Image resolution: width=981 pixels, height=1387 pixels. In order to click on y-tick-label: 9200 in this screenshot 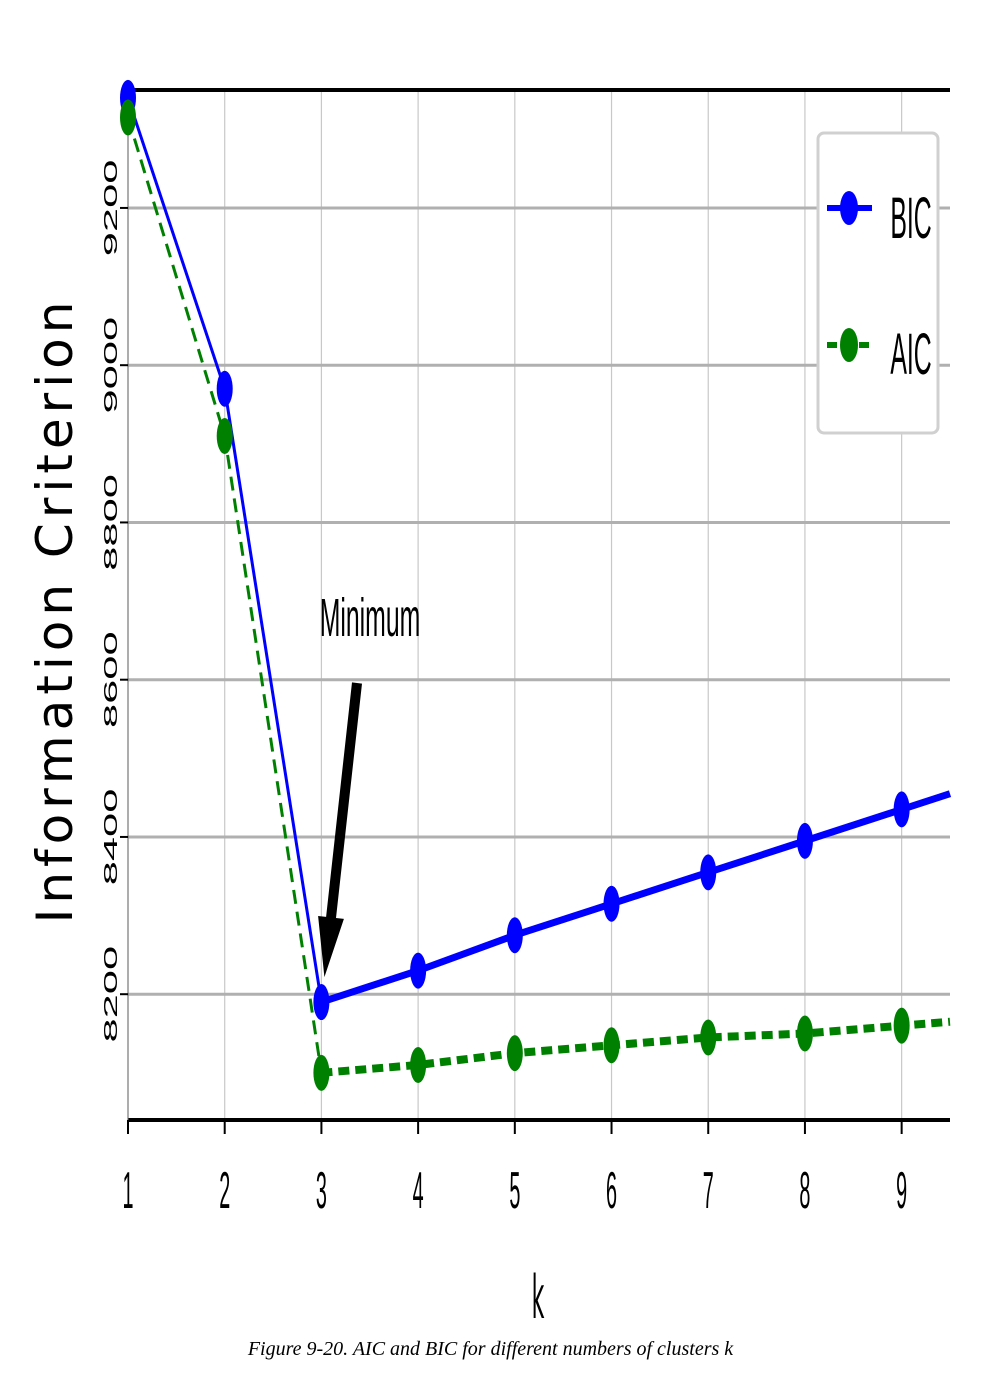, I will do `click(111, 208)`.